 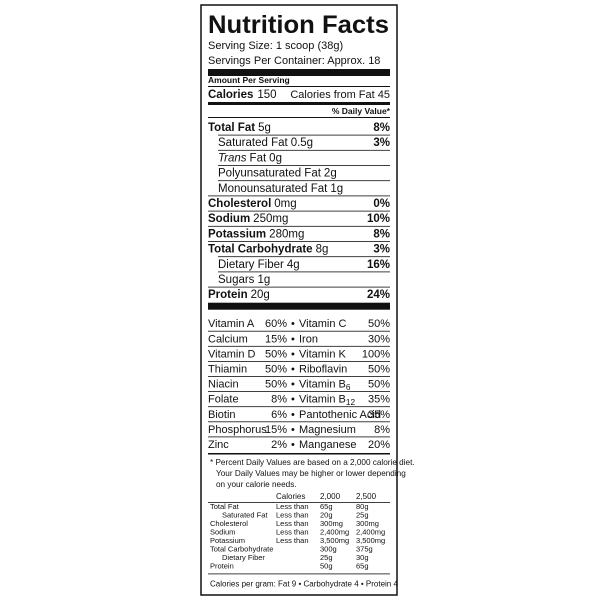 I want to click on text-part: 10%, so click(x=378, y=219).